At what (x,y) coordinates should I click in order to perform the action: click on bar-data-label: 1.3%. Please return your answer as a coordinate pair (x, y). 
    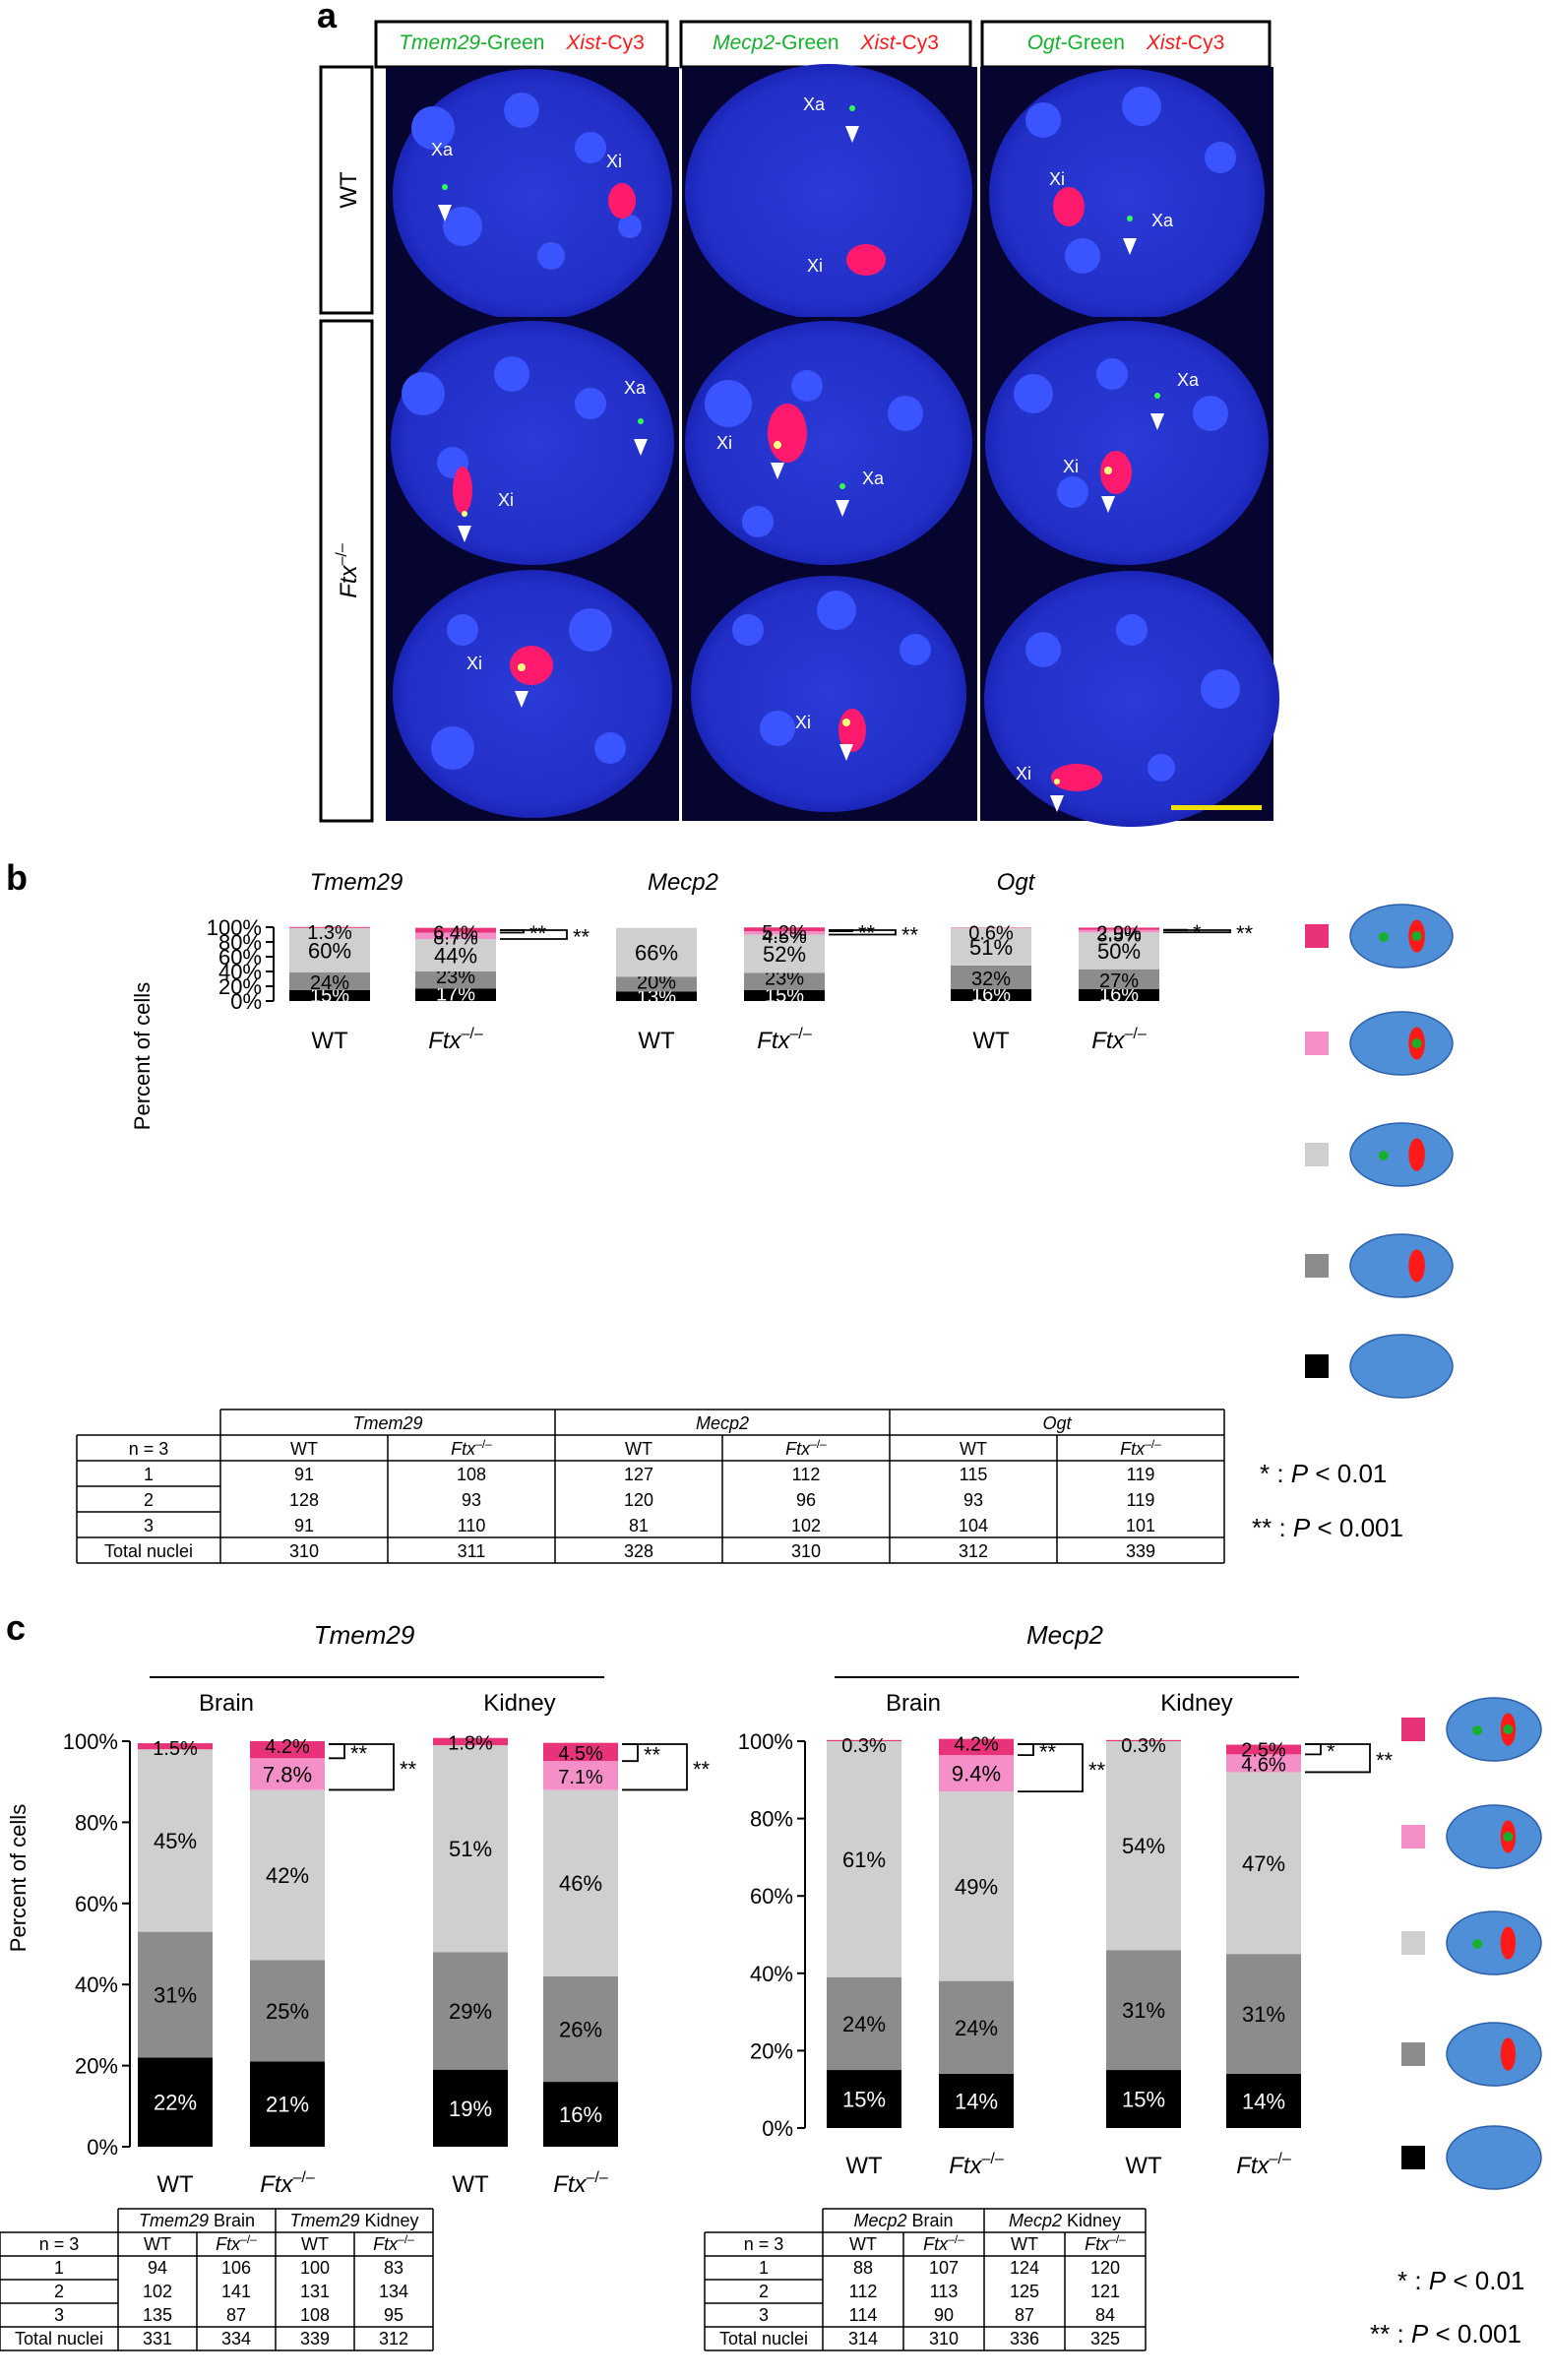
    Looking at the image, I should click on (329, 933).